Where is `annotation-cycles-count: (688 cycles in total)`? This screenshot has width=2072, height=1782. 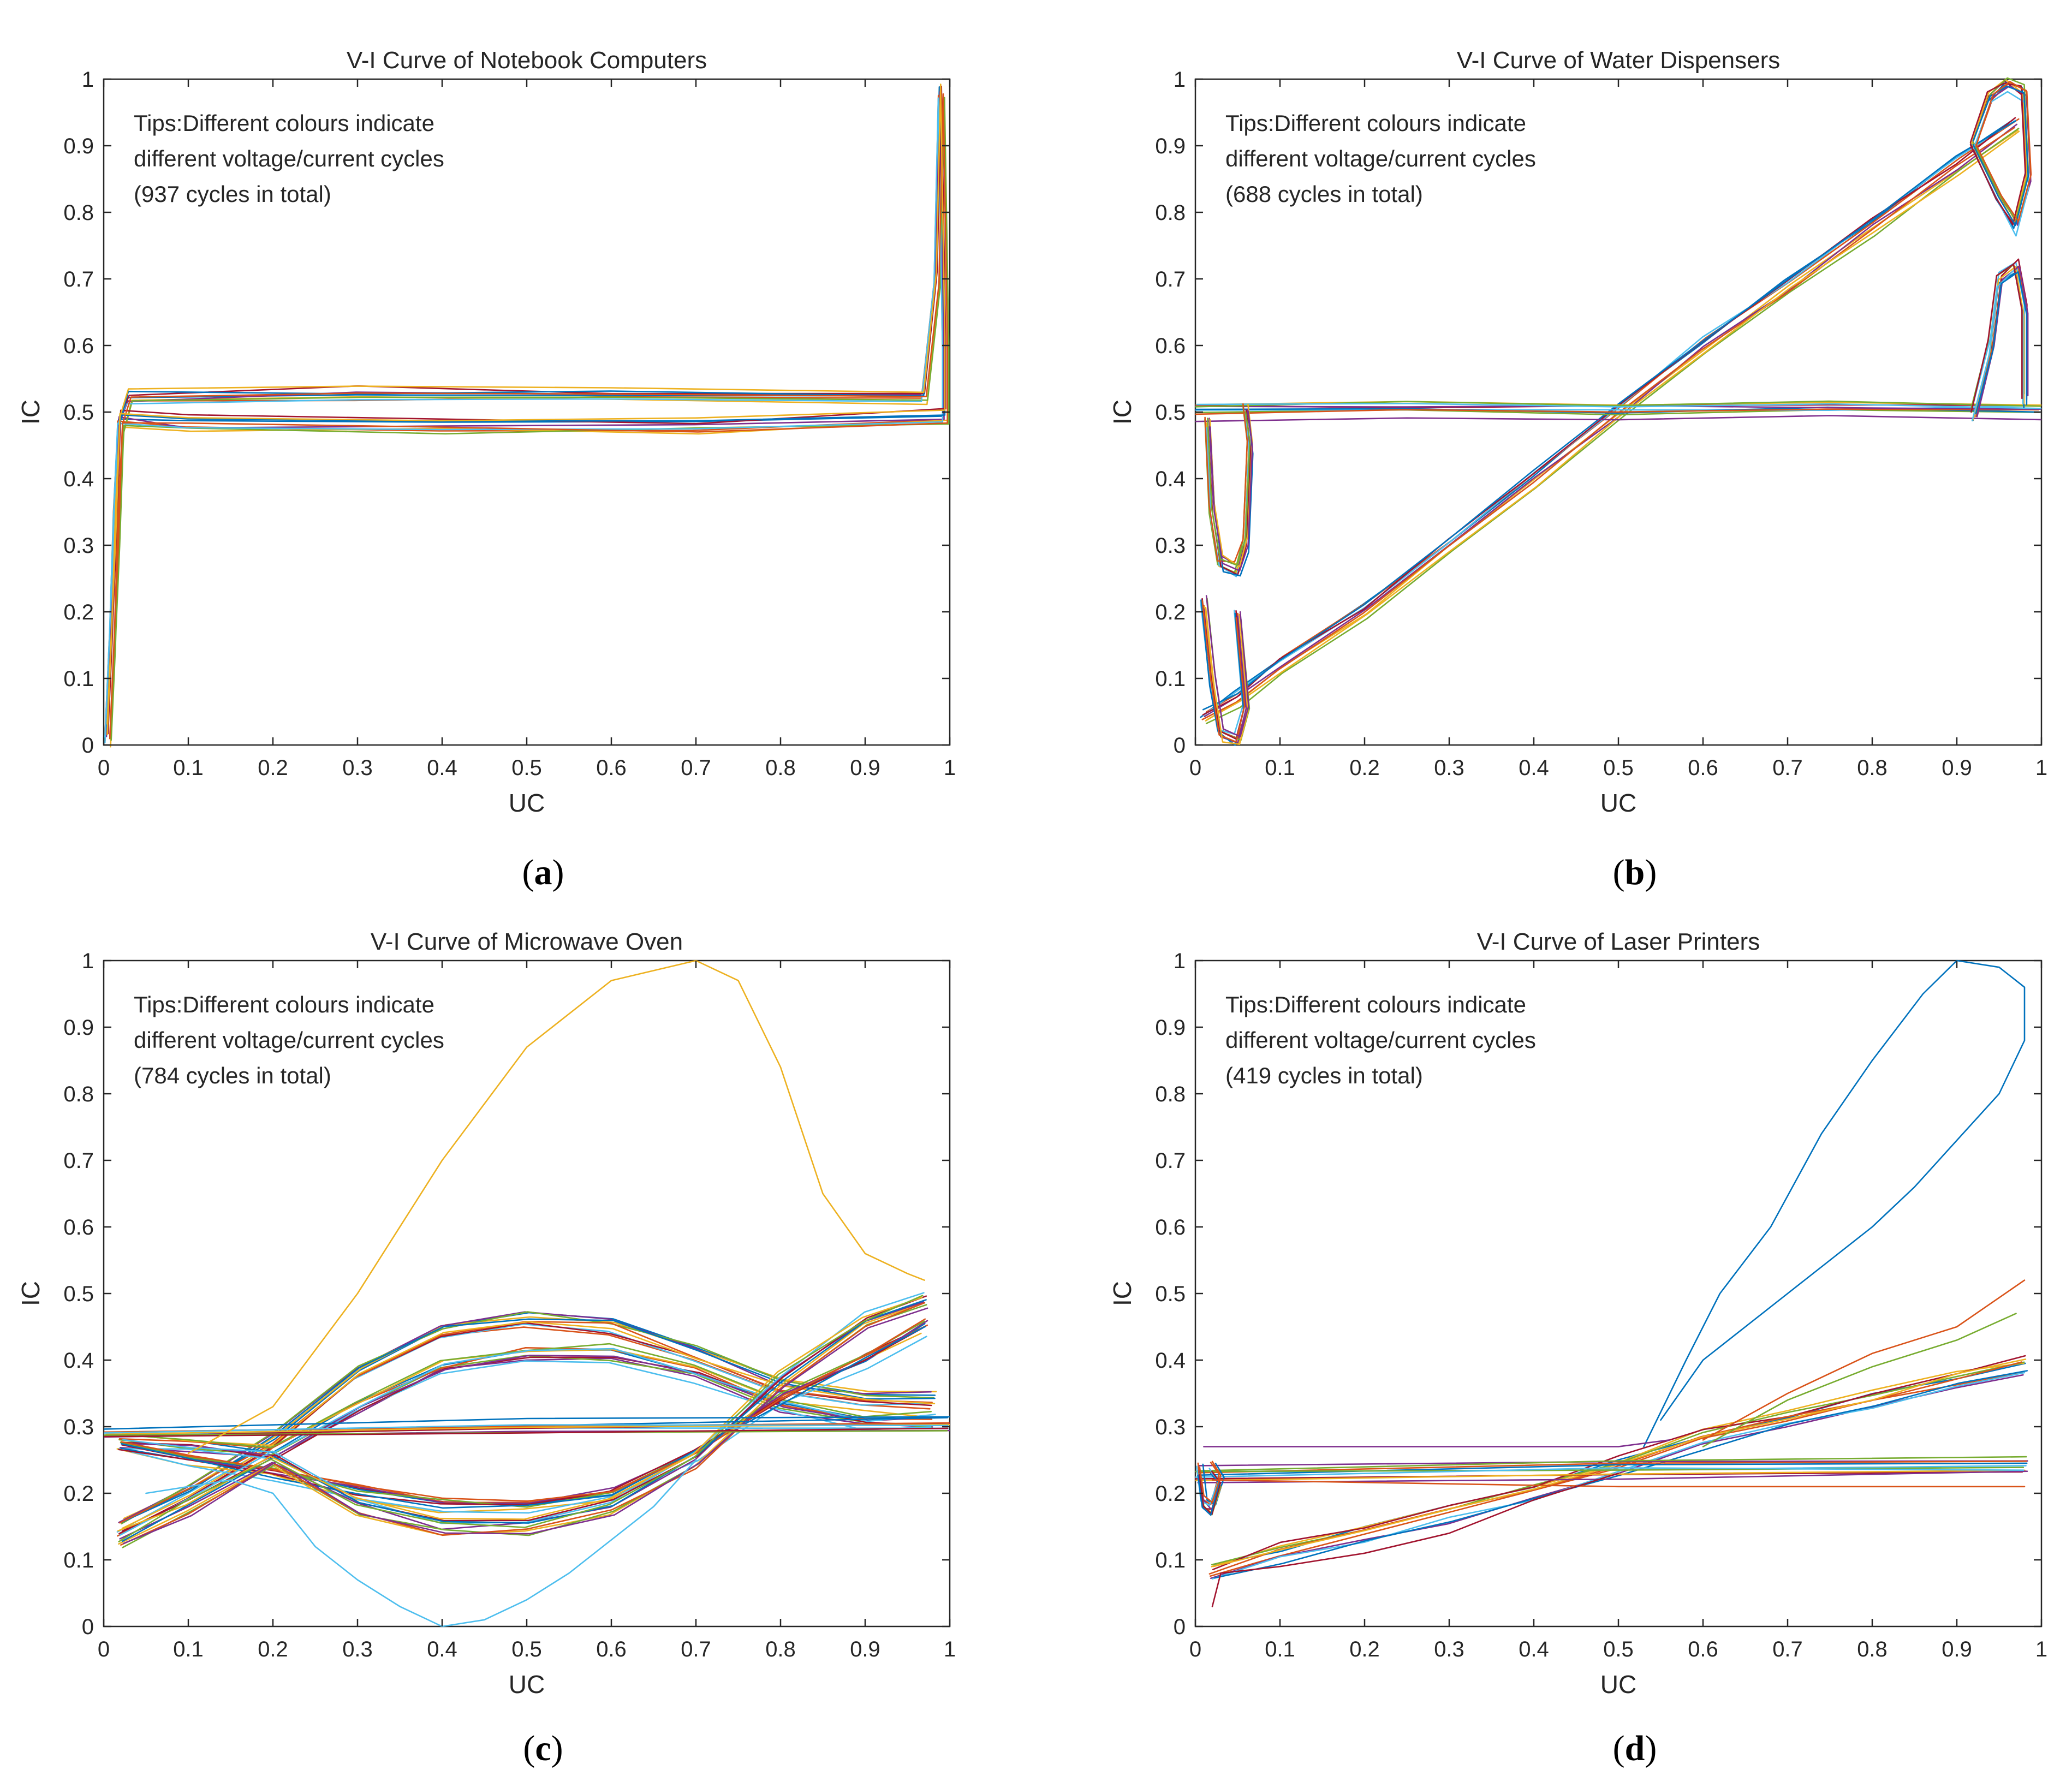
annotation-cycles-count: (688 cycles in total) is located at coordinates (1324, 194).